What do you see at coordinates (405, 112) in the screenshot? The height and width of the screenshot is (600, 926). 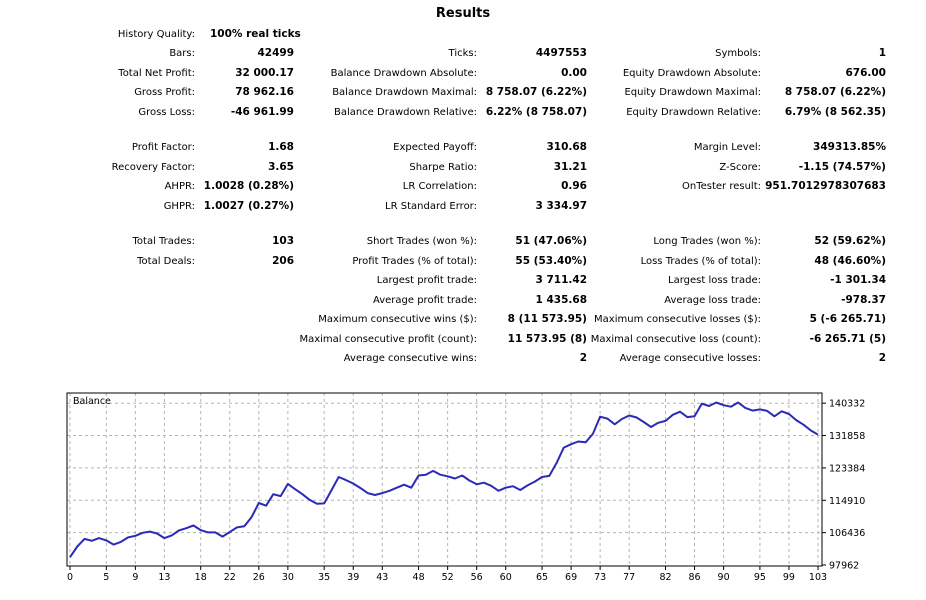 I see `balance-dd-relative-label: Balance Drawdown Relative:` at bounding box center [405, 112].